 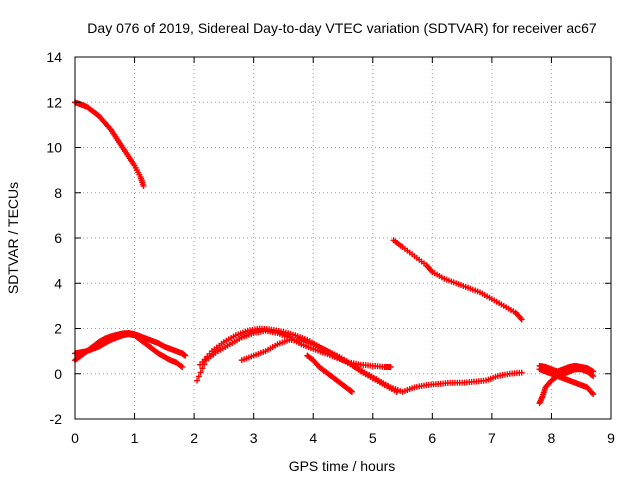 I want to click on y-tick-label: 10, so click(x=54, y=148).